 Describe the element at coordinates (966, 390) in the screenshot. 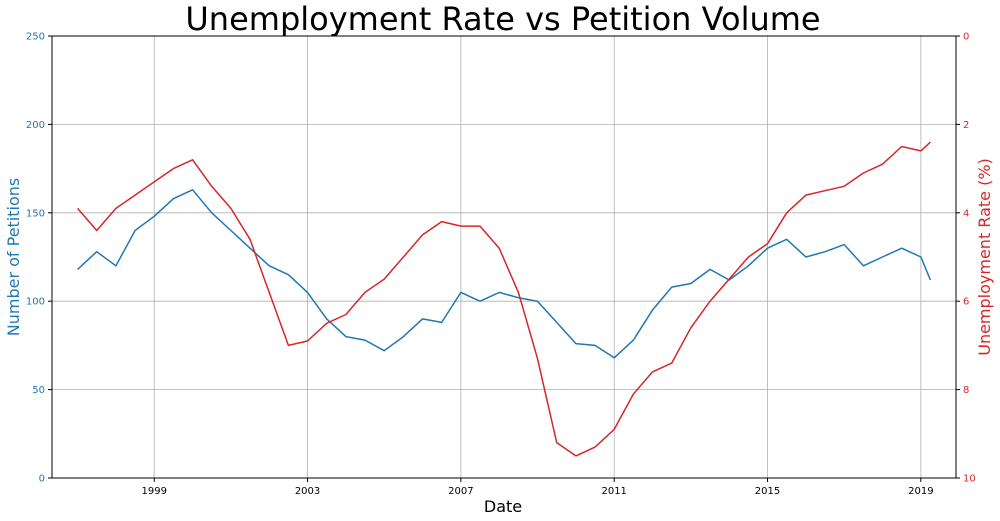

I see `y-right-tick-label: 8` at that location.